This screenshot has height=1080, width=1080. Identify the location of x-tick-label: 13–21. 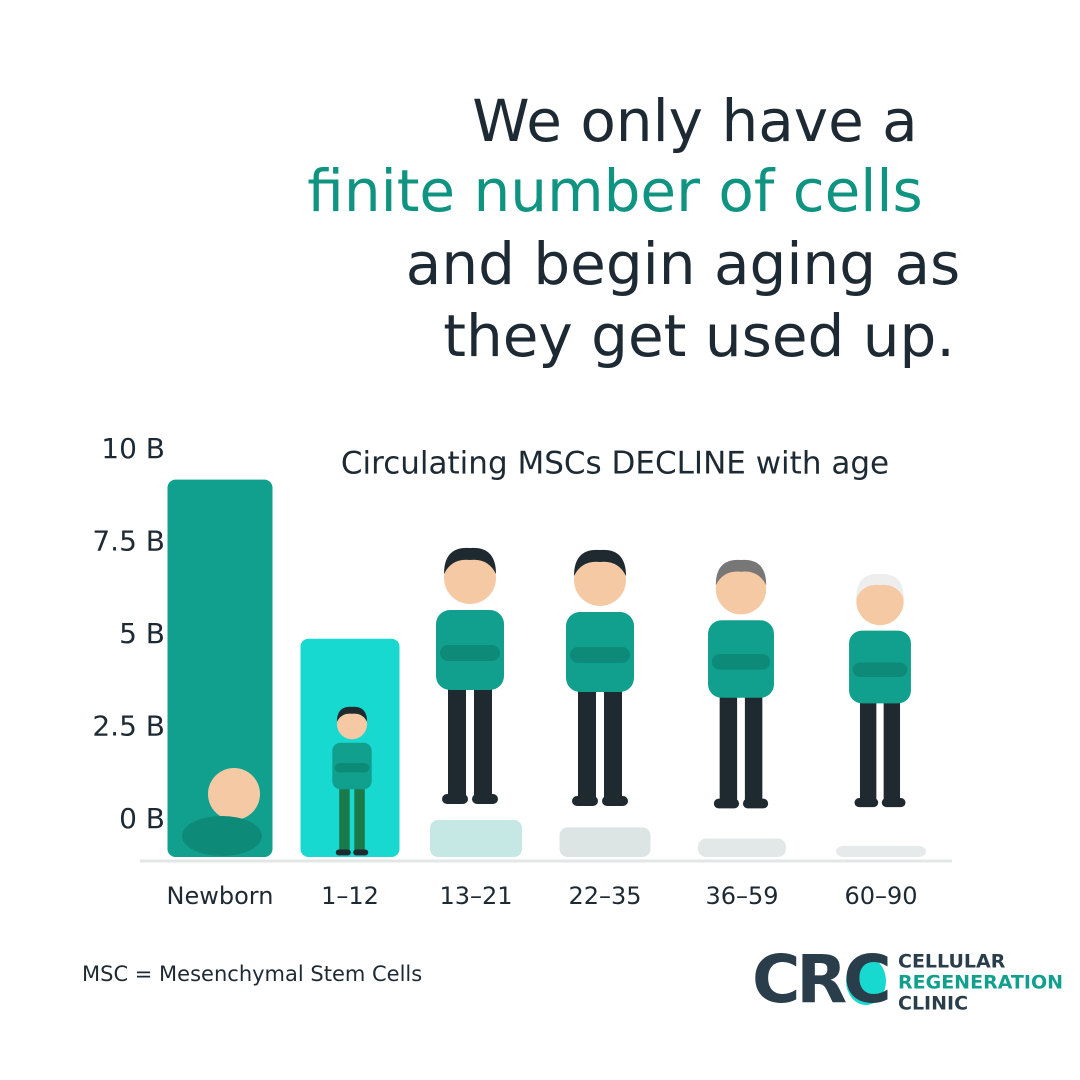
(475, 896).